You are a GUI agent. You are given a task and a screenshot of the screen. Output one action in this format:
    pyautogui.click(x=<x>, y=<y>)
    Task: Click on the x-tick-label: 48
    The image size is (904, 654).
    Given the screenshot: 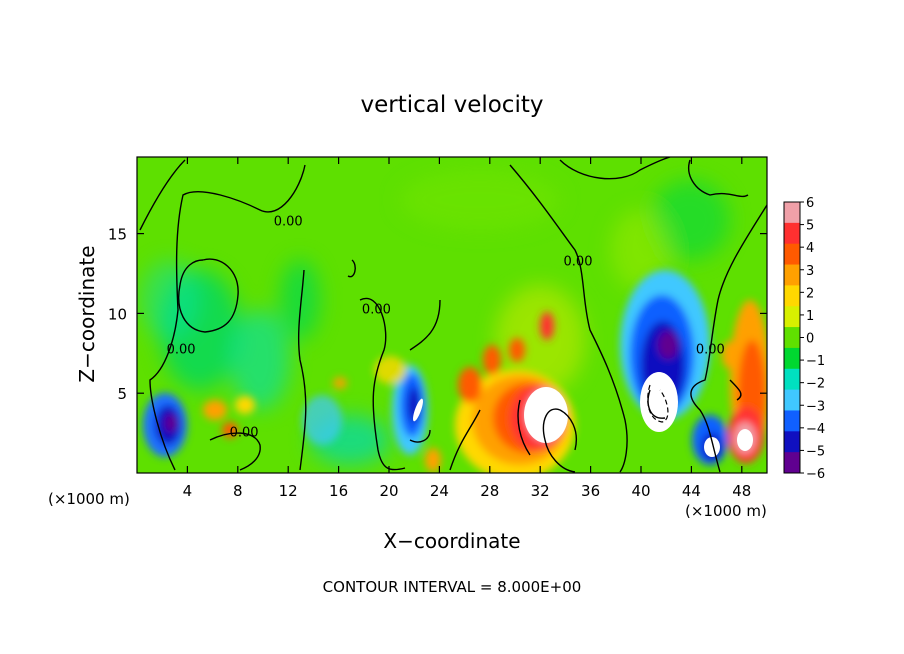 What is the action you would take?
    pyautogui.click(x=741, y=491)
    